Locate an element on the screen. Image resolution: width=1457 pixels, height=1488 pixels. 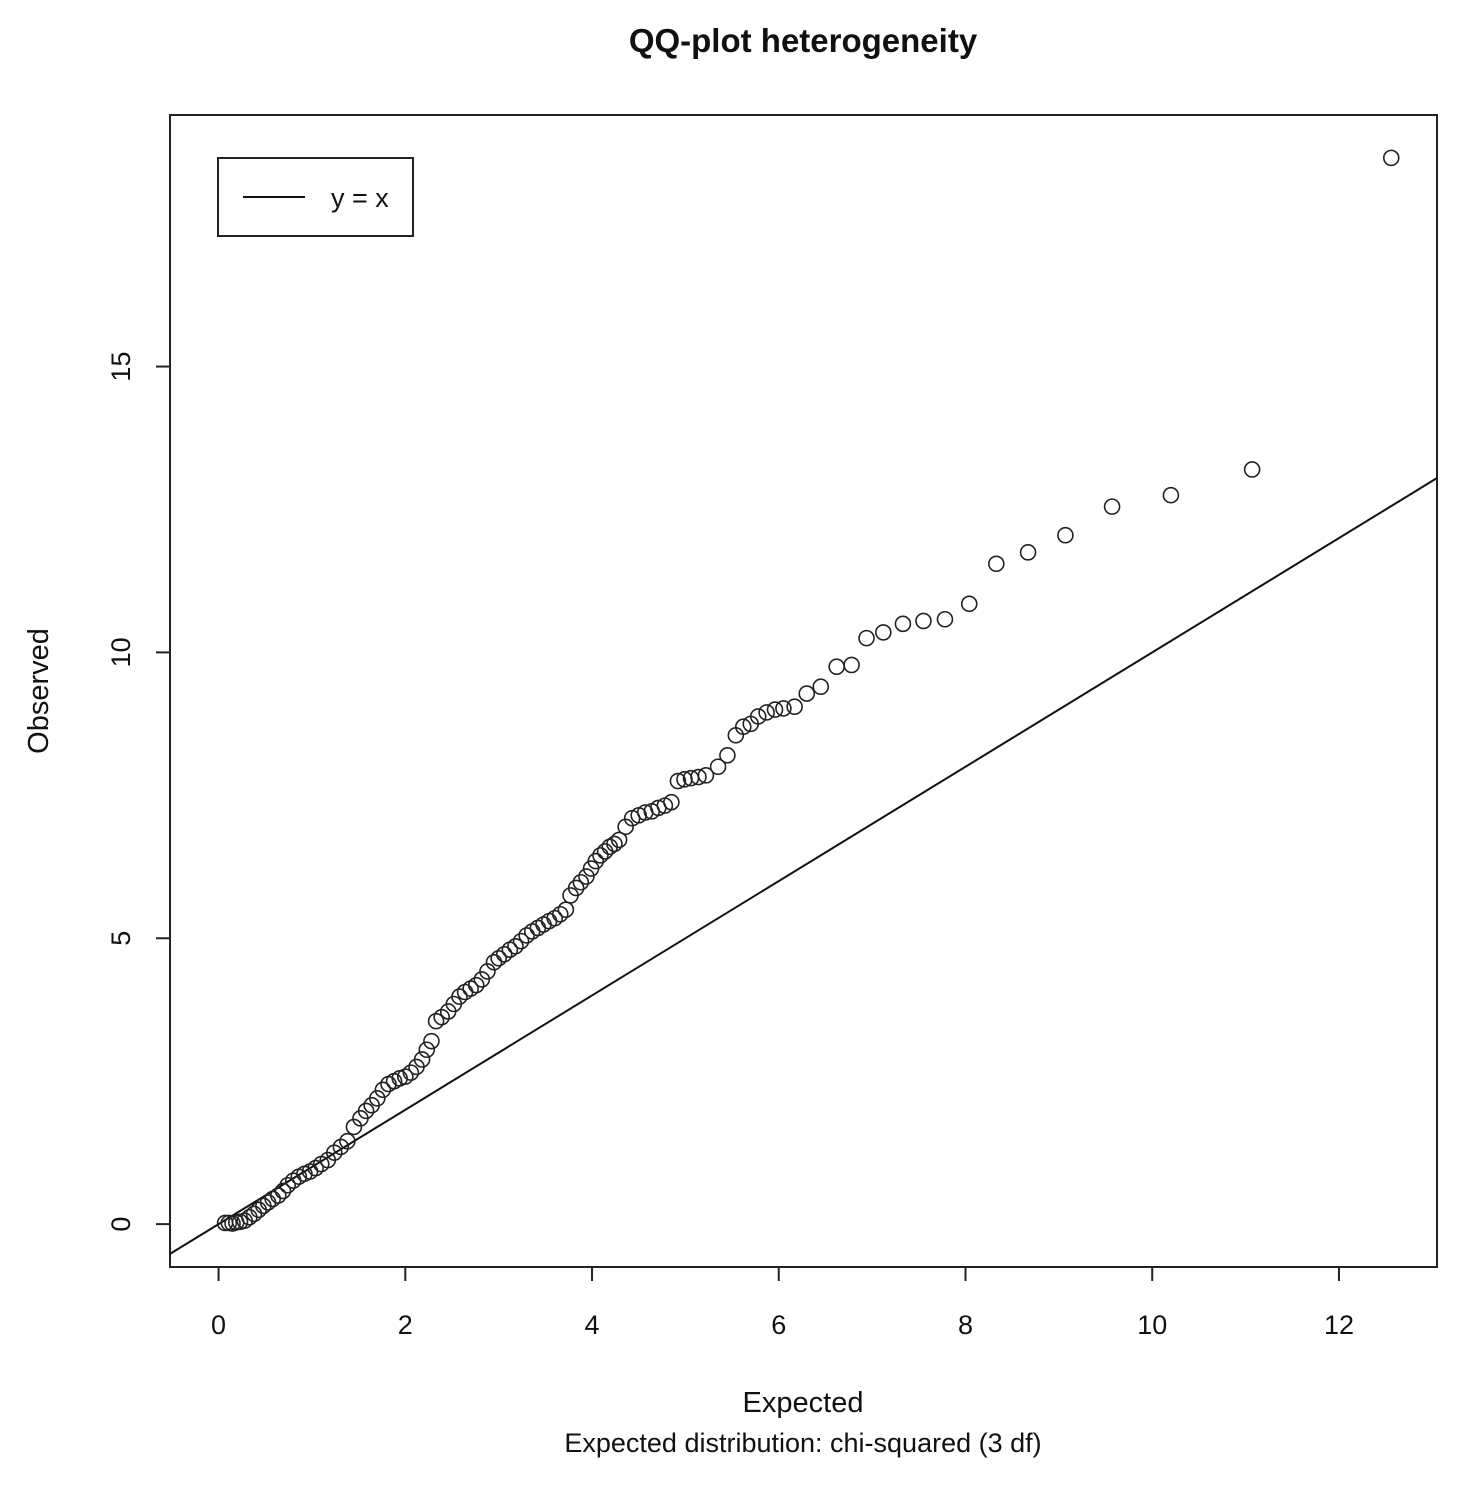
x-axis: 0 2 4 6 8 10 12 is located at coordinates (782, 1303).